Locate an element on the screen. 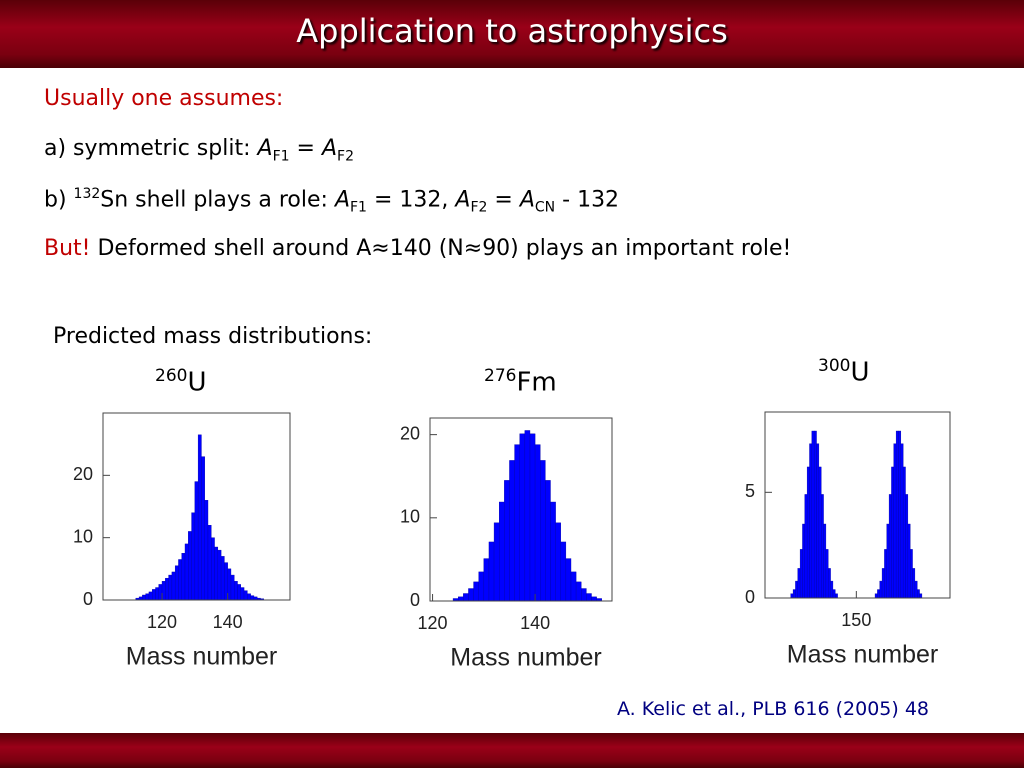  text-segment: Usually one assumes: is located at coordinates (164, 98).